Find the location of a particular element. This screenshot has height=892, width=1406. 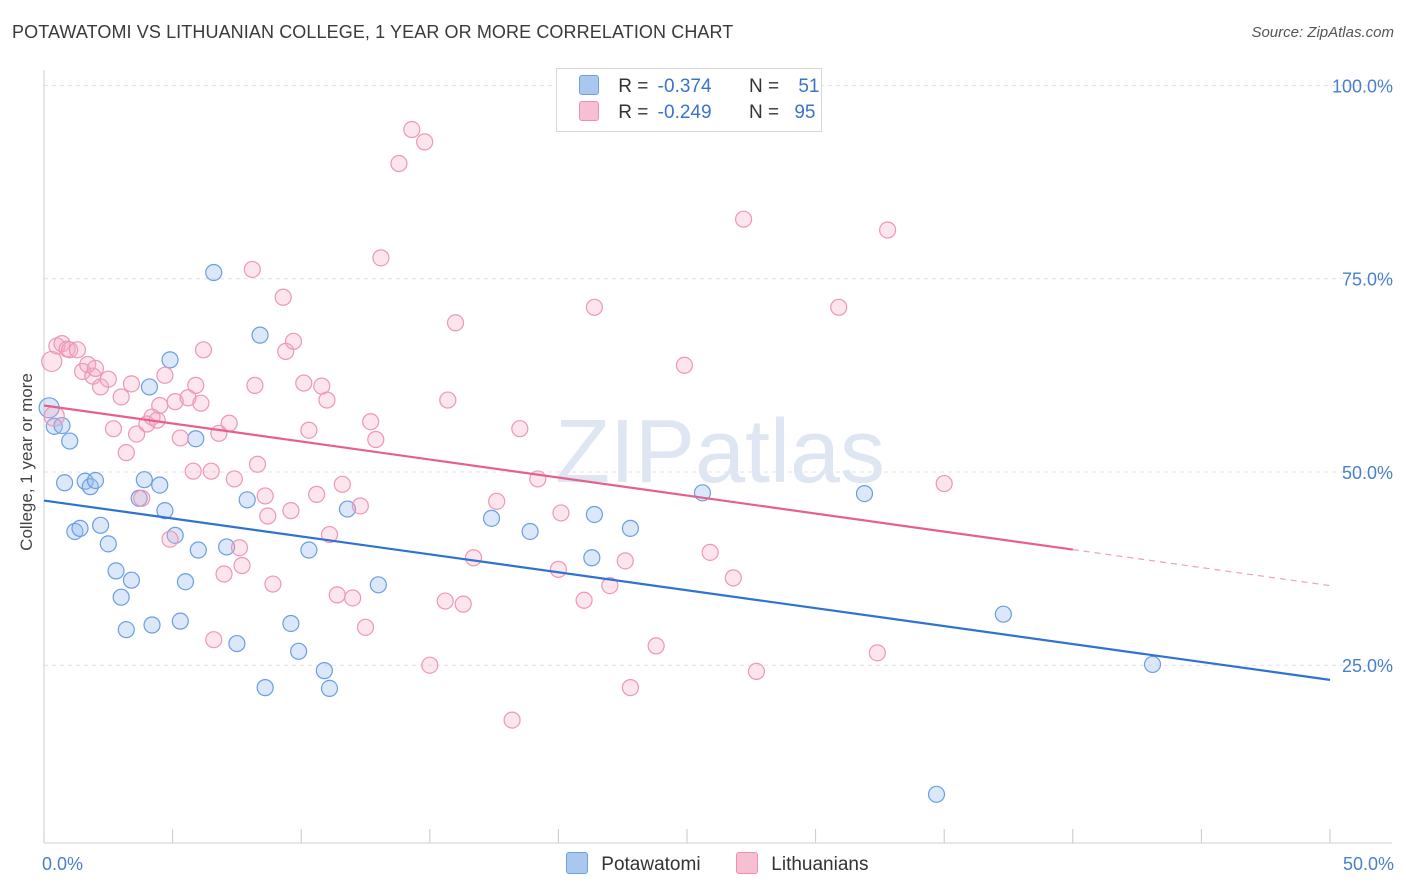

legend-r-value: -0.374 is located at coordinates (684, 86).